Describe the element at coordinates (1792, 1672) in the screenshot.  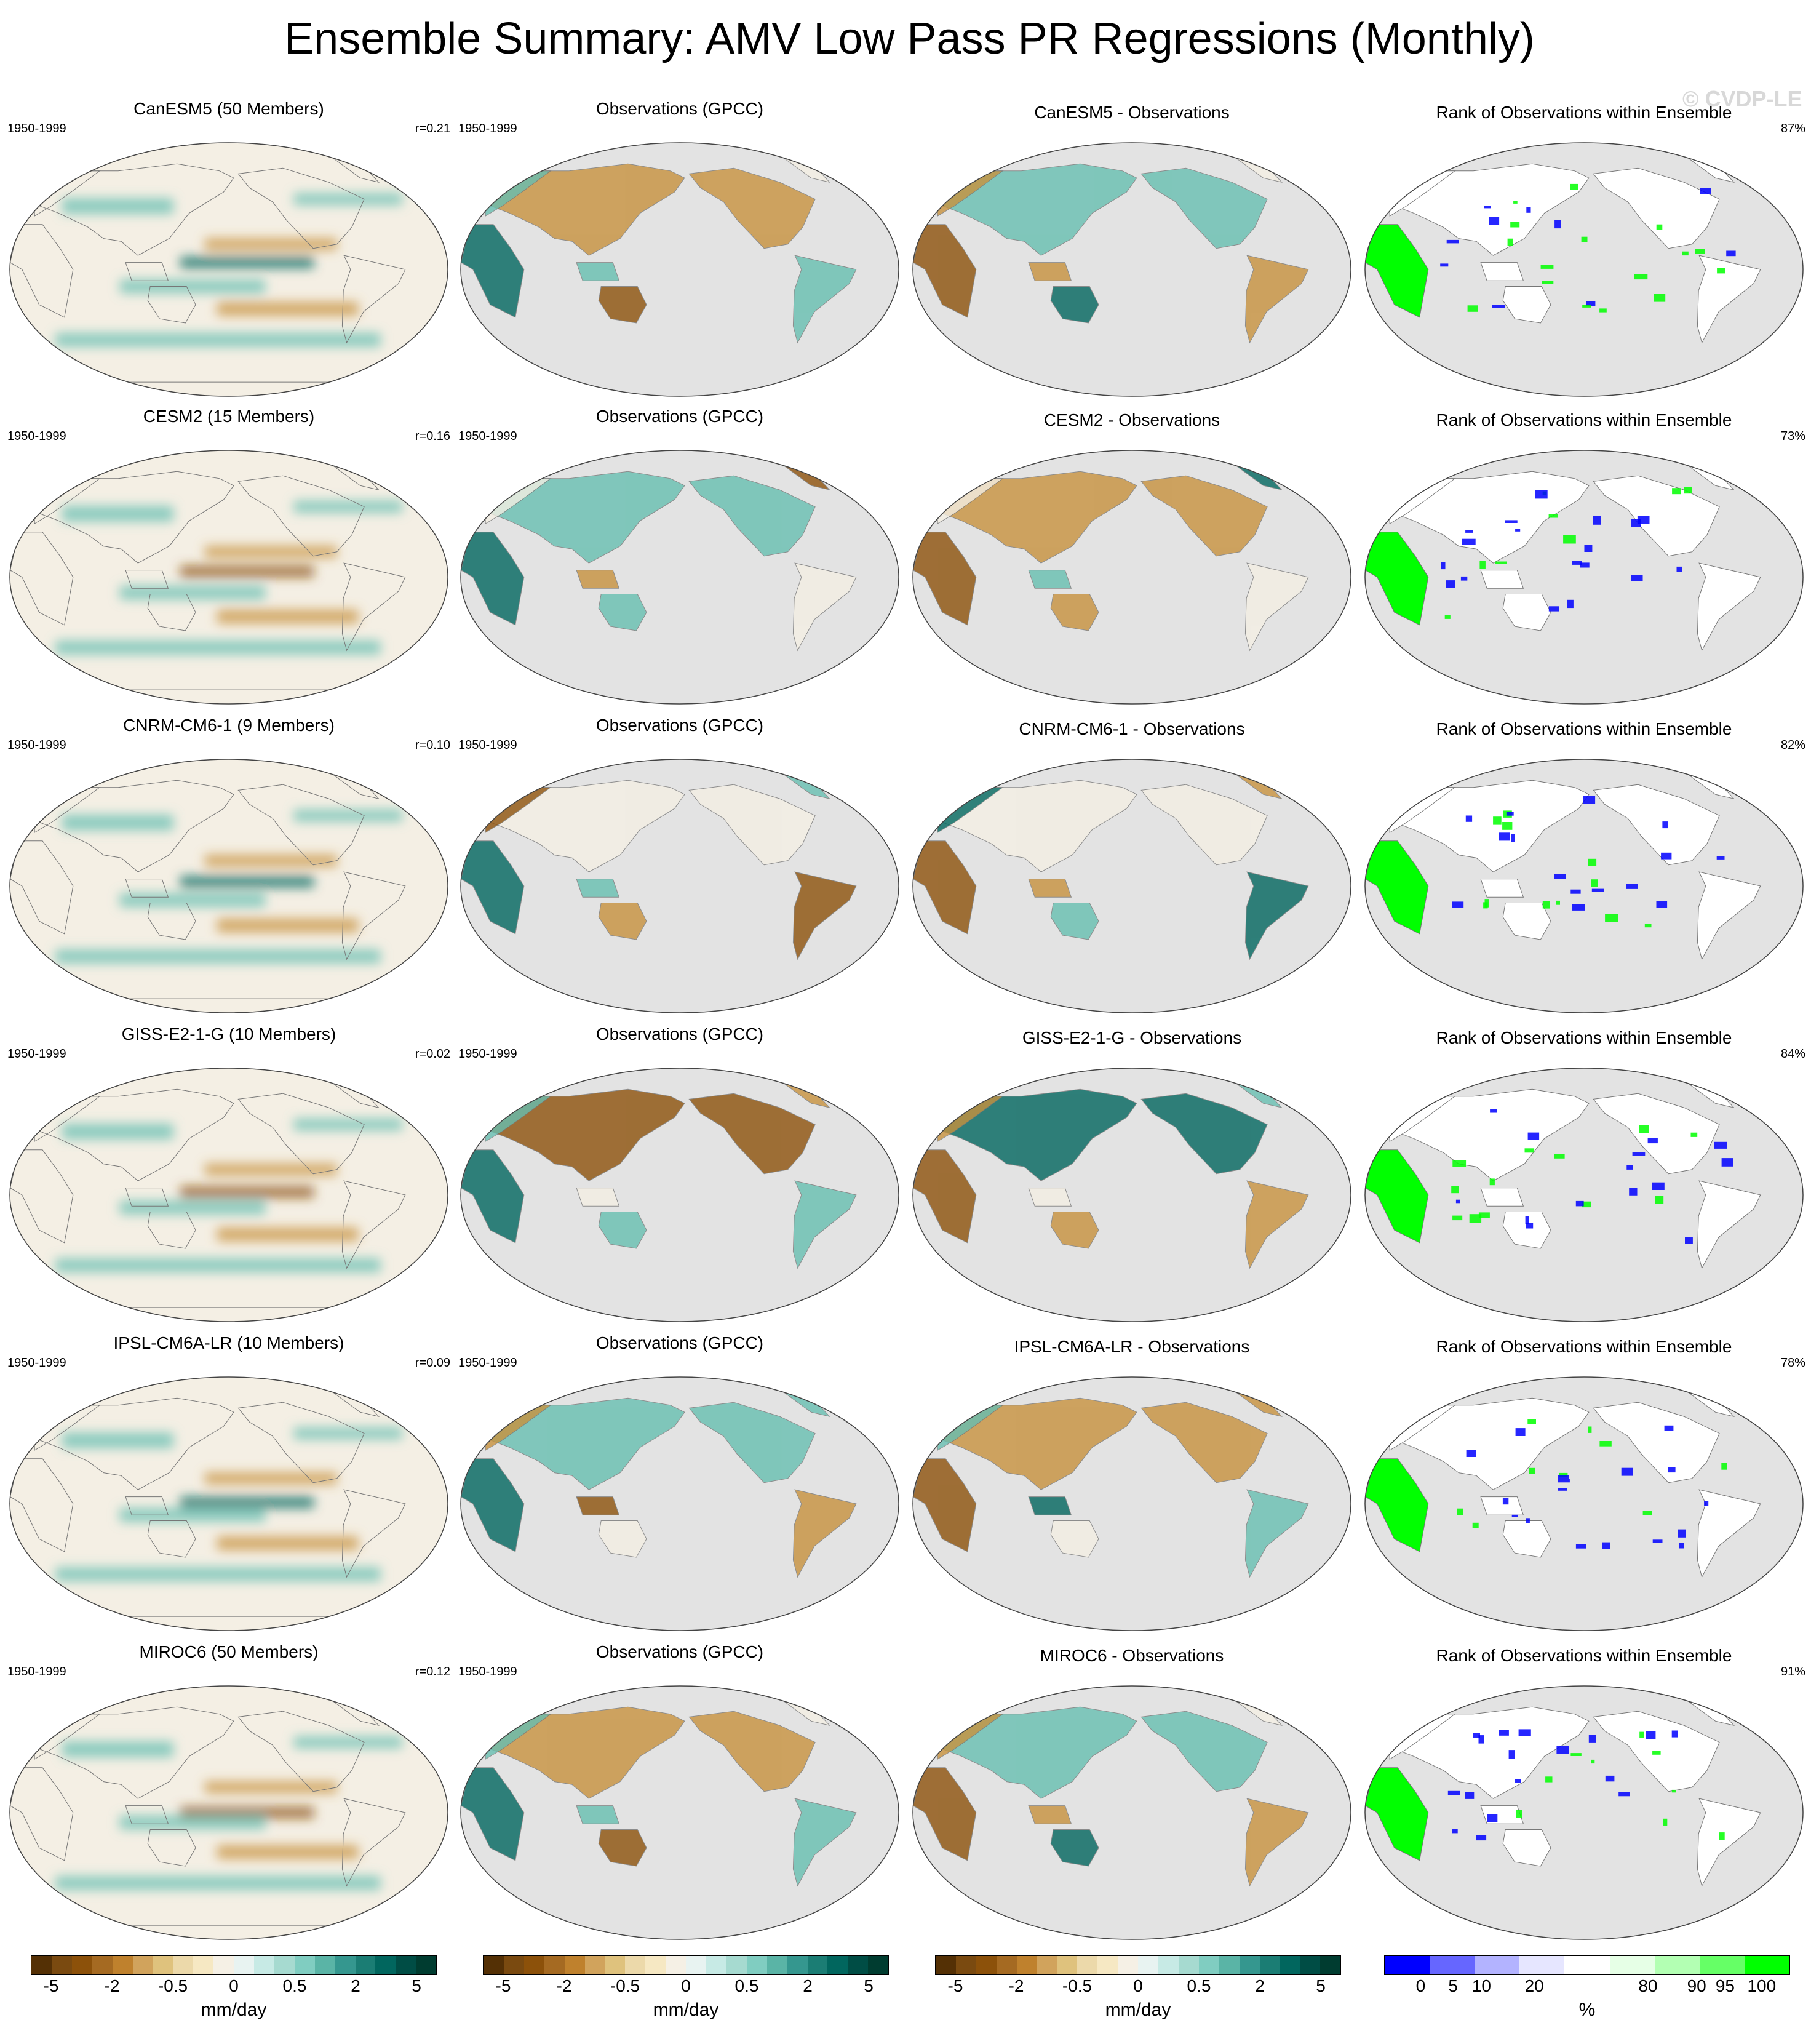
I see `rank-percent-label: 91%` at that location.